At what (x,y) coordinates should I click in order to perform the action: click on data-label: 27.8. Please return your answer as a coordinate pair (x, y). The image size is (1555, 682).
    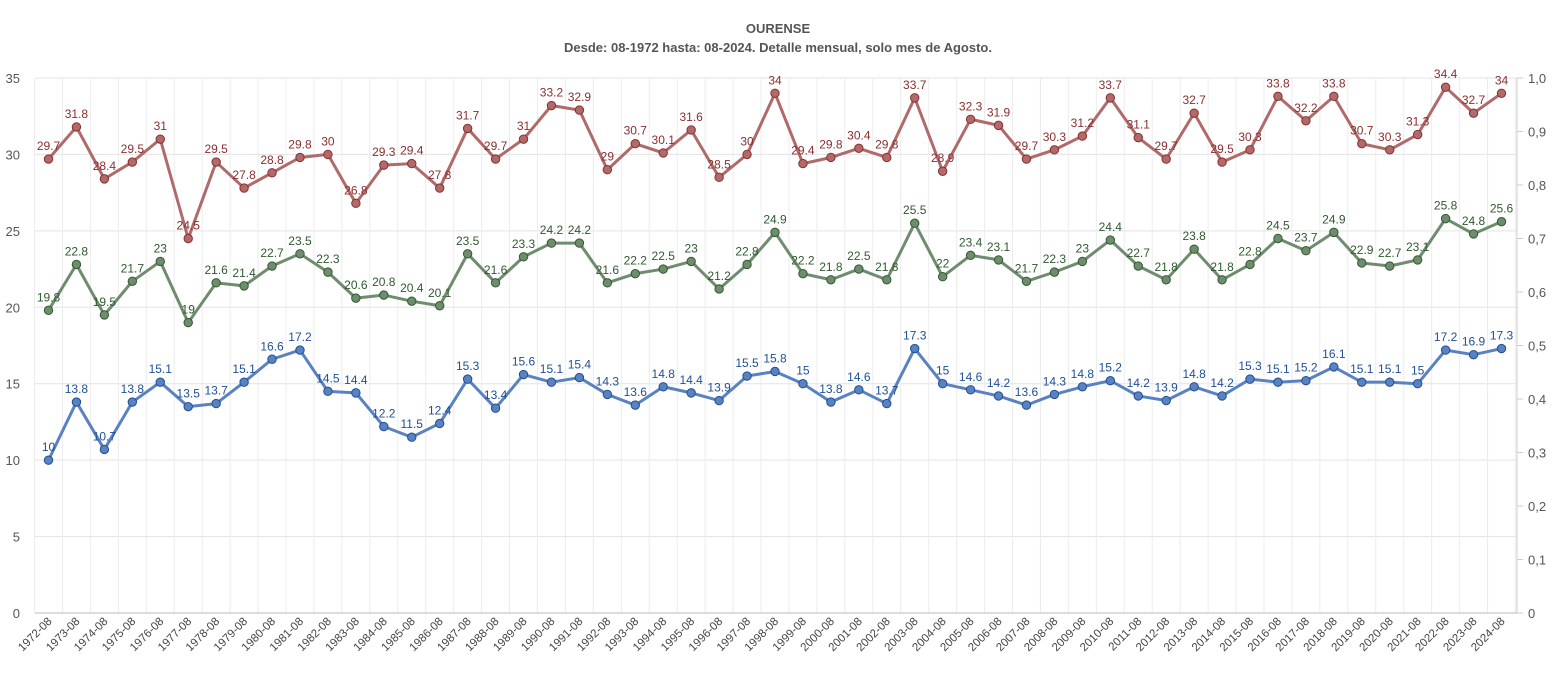
    Looking at the image, I should click on (244, 175).